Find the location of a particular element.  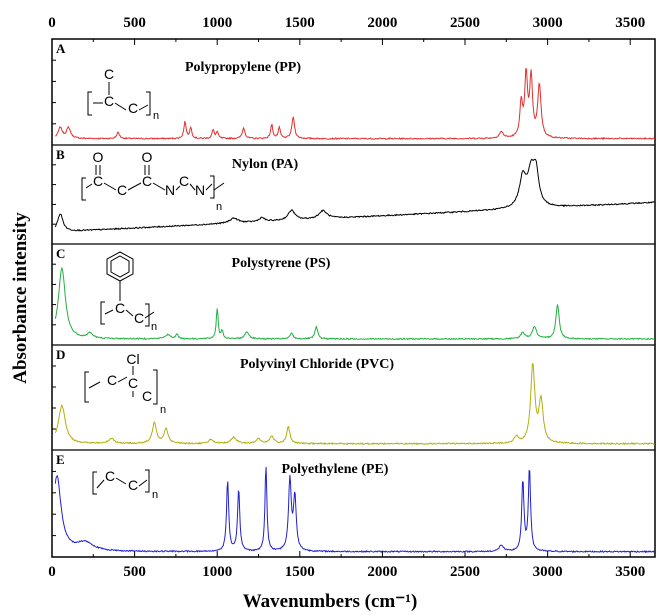

panel-letter-e: E is located at coordinates (60, 459).